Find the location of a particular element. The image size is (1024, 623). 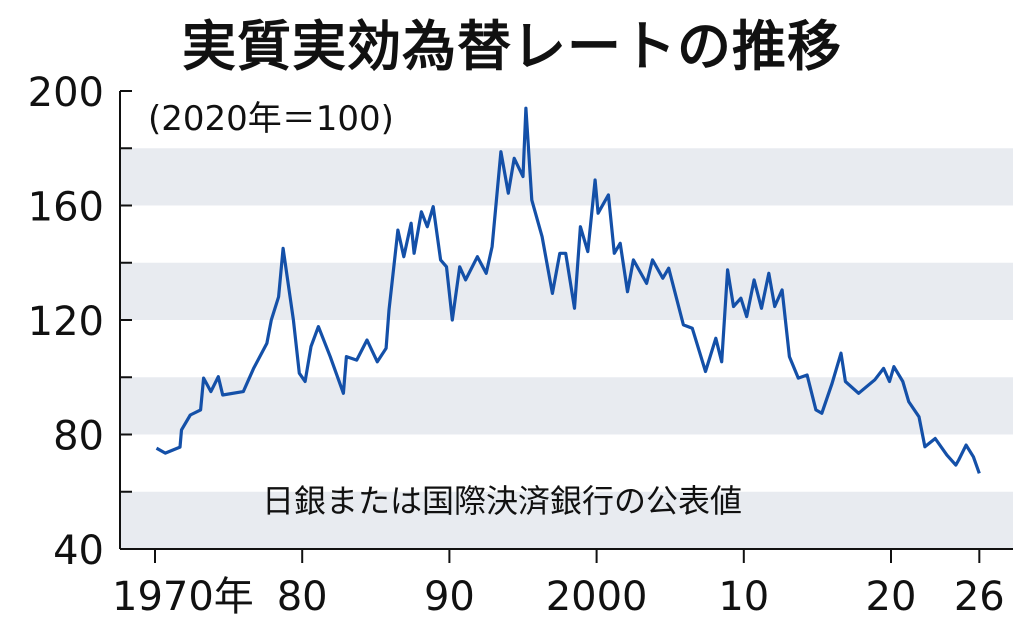

y-tick-label: 120 is located at coordinates (66, 322).